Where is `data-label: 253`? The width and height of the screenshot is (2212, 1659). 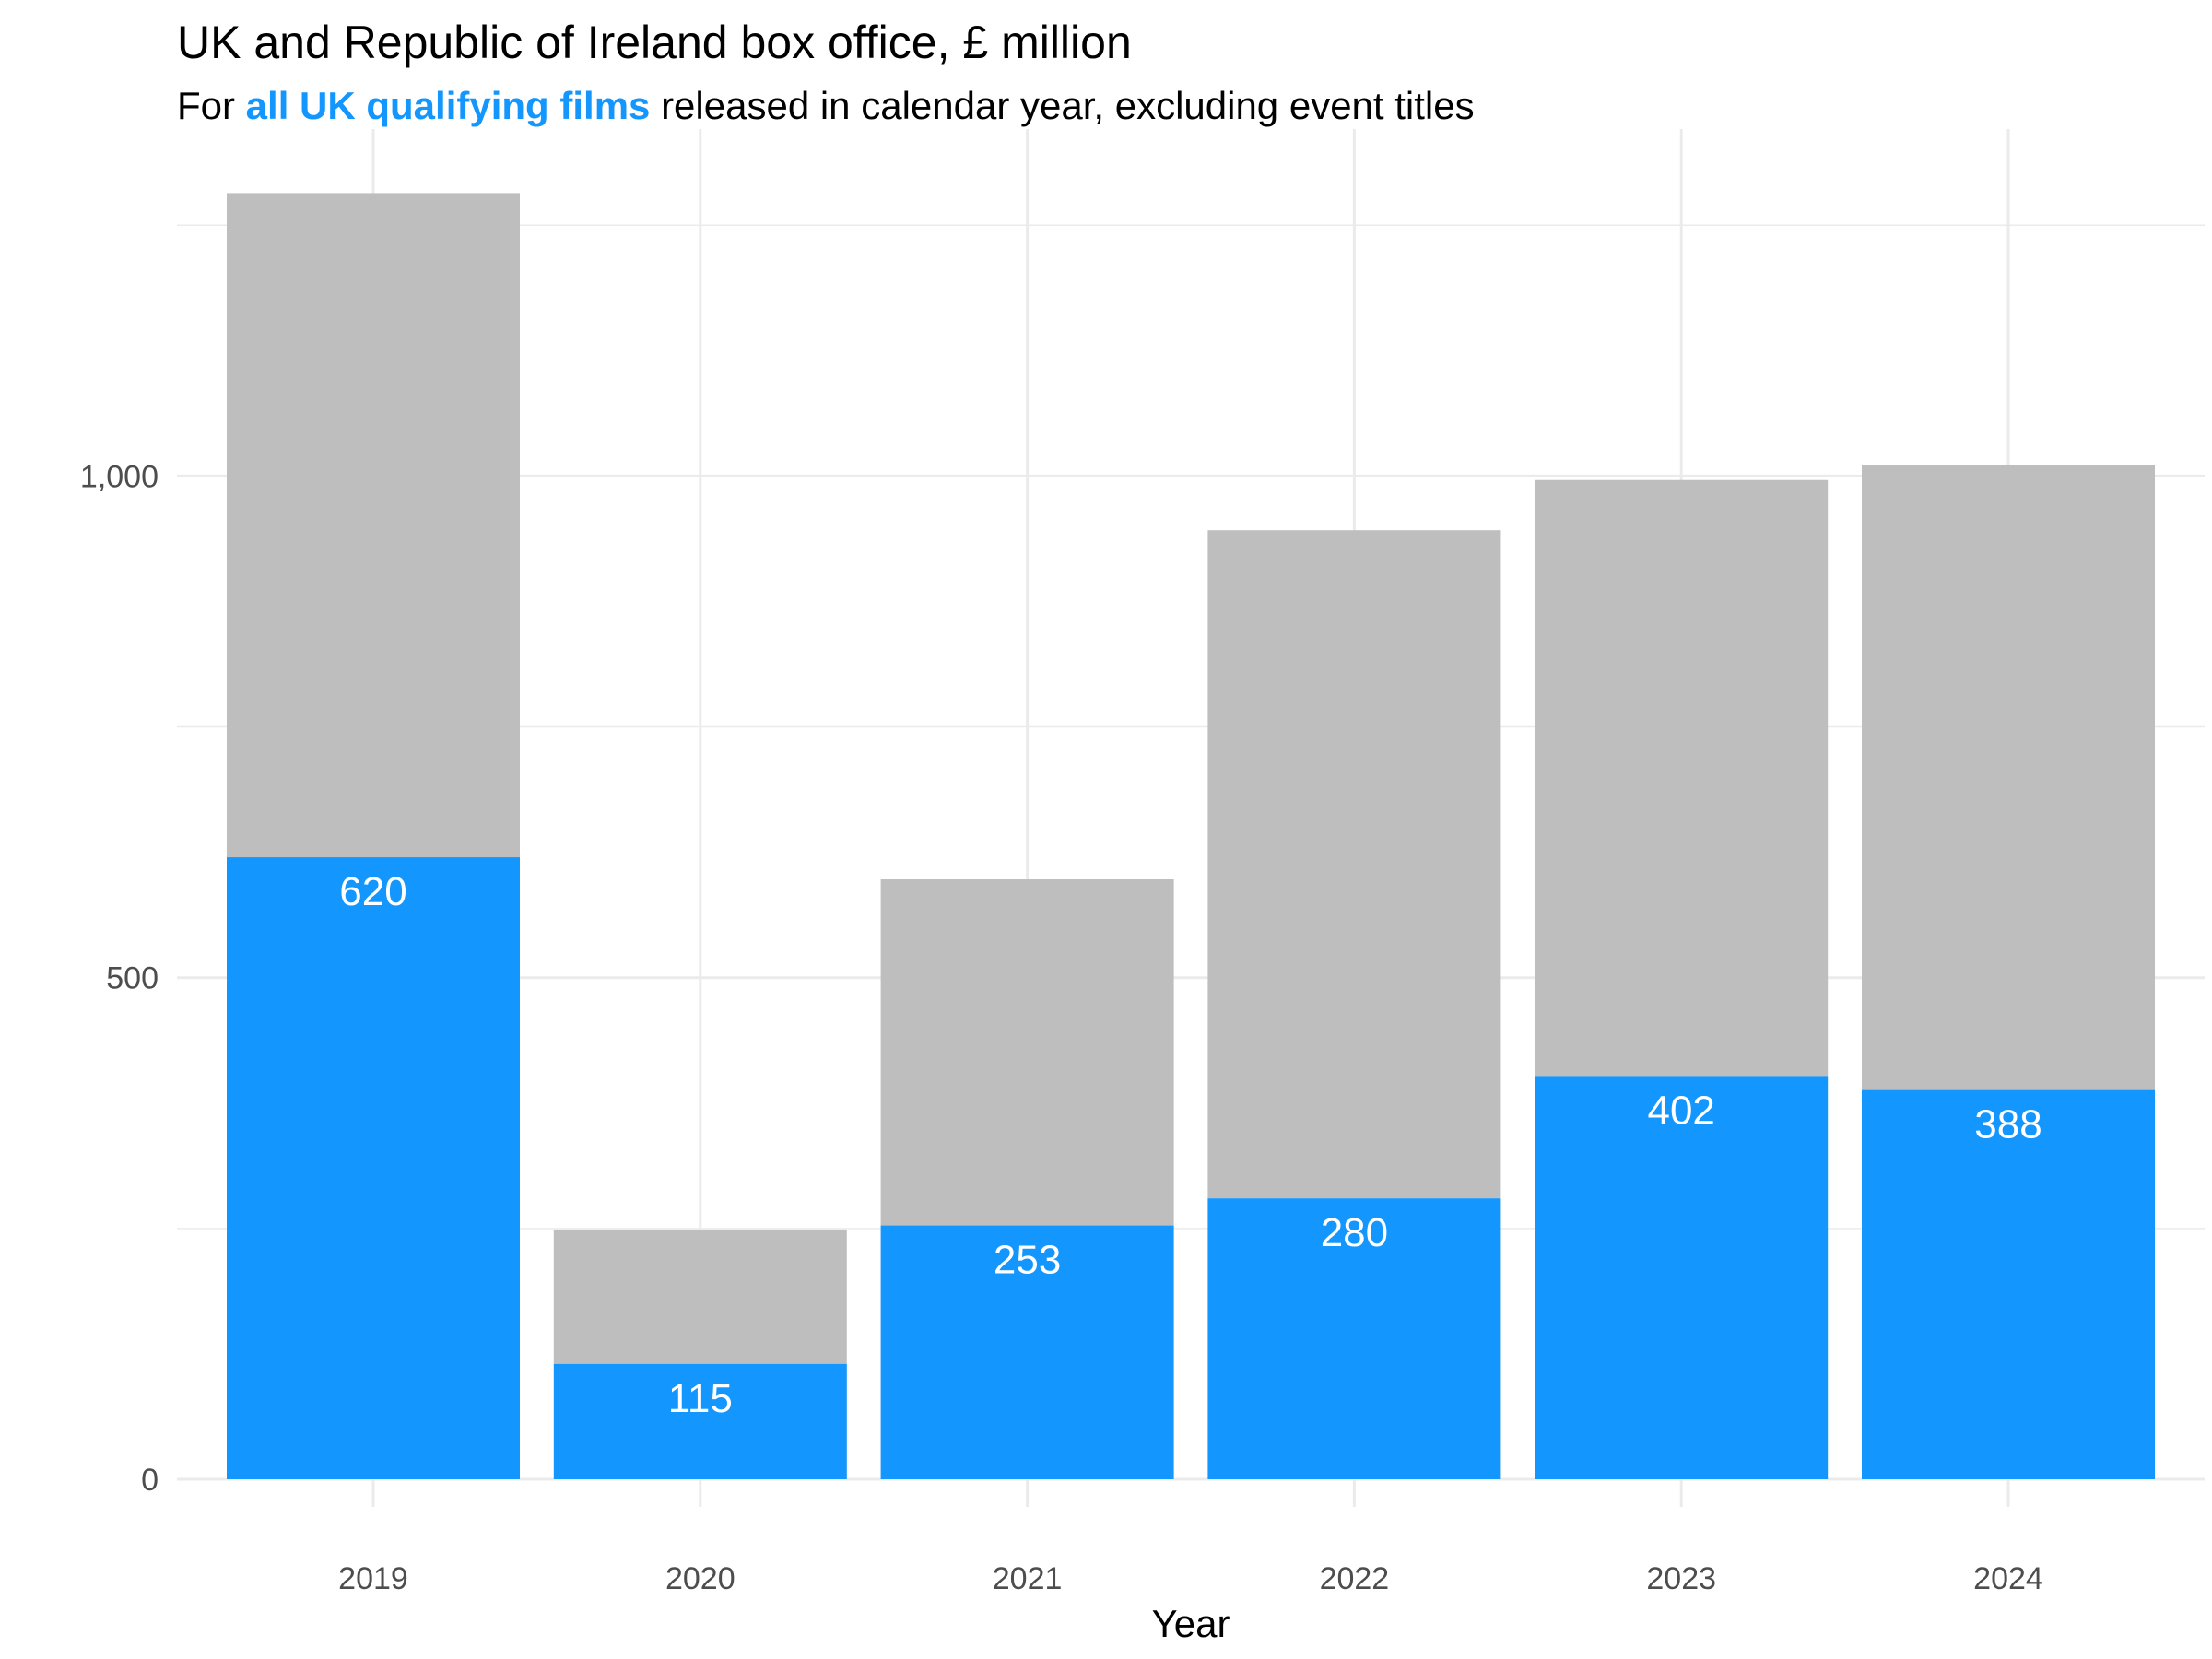
data-label: 253 is located at coordinates (1027, 1260).